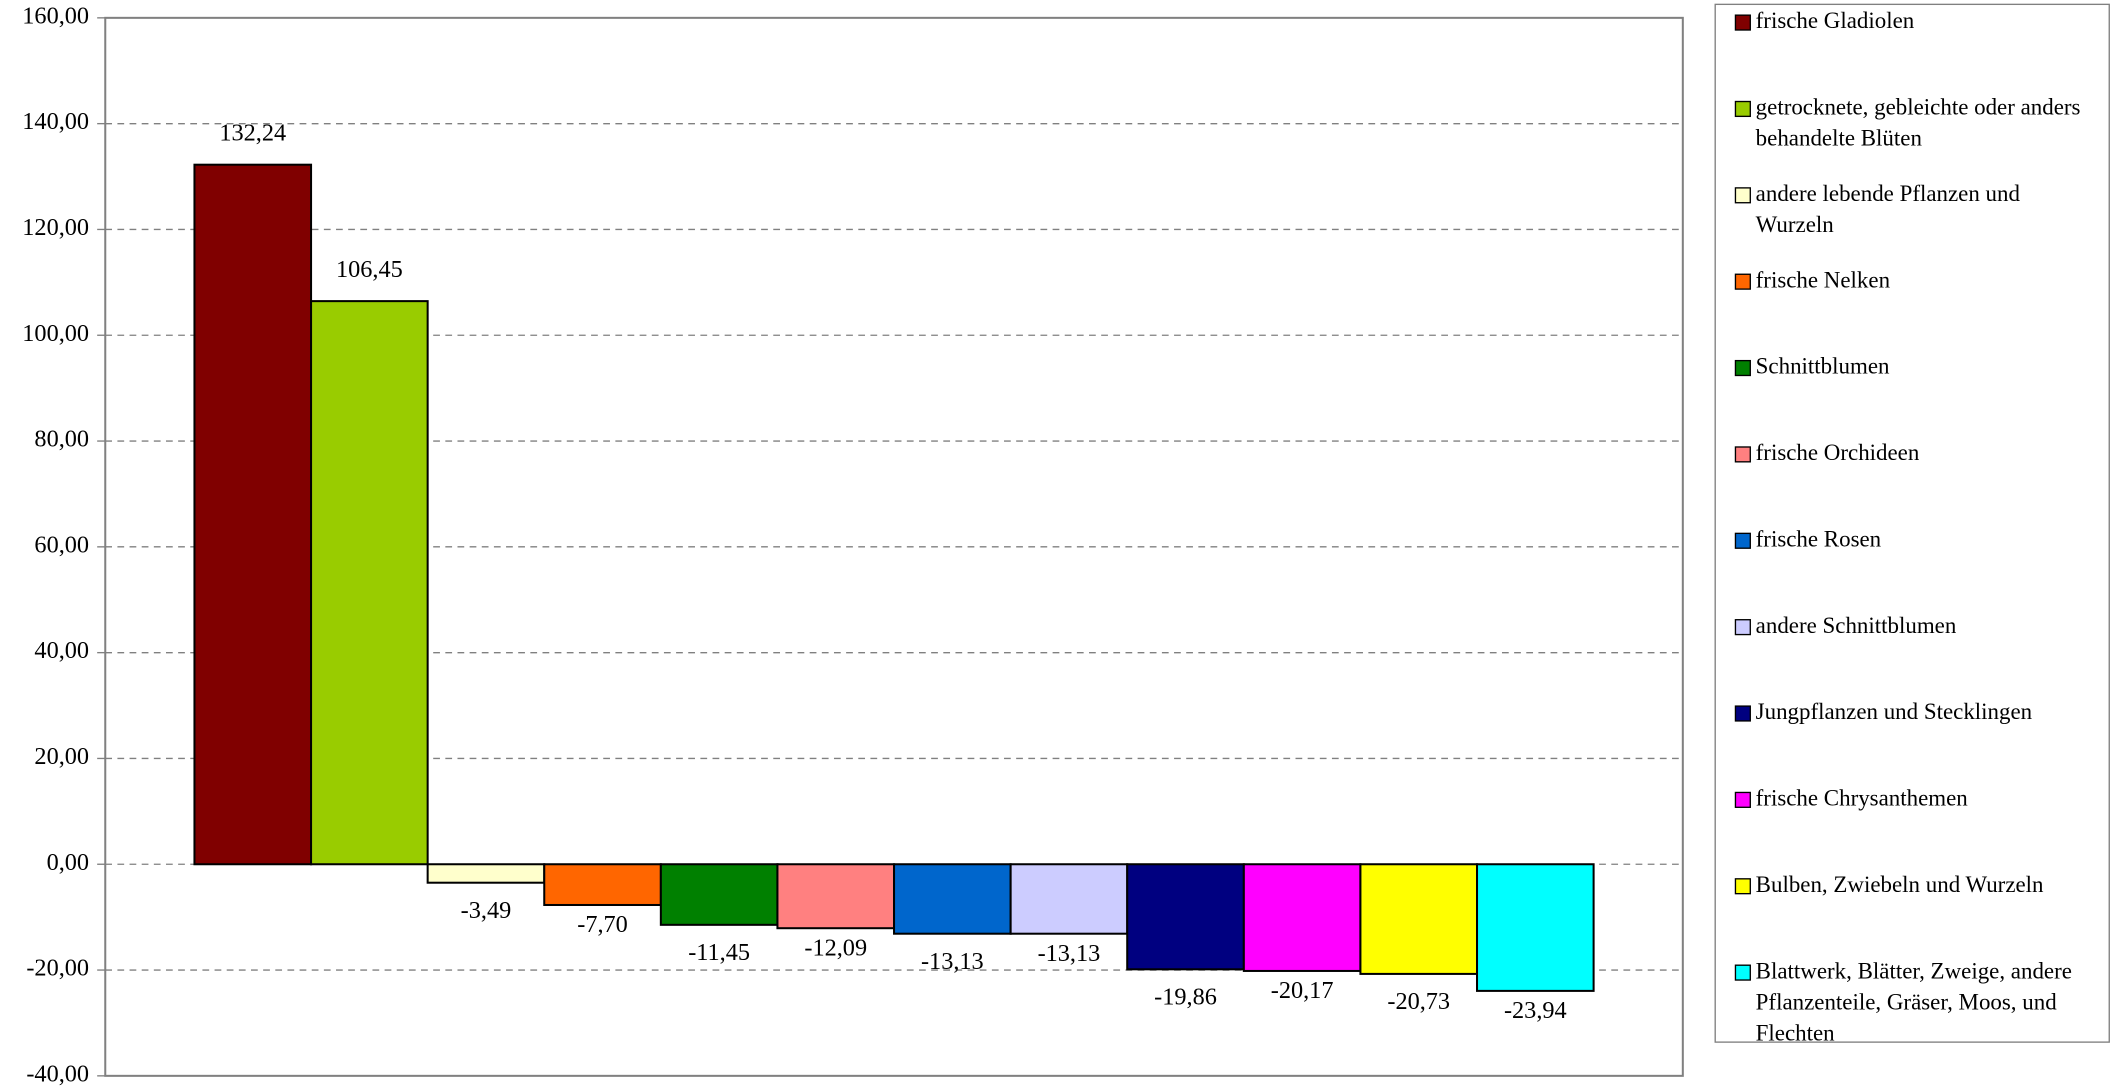 This screenshot has width=2116, height=1091. I want to click on y-tick-label: -20,00, so click(57, 968).